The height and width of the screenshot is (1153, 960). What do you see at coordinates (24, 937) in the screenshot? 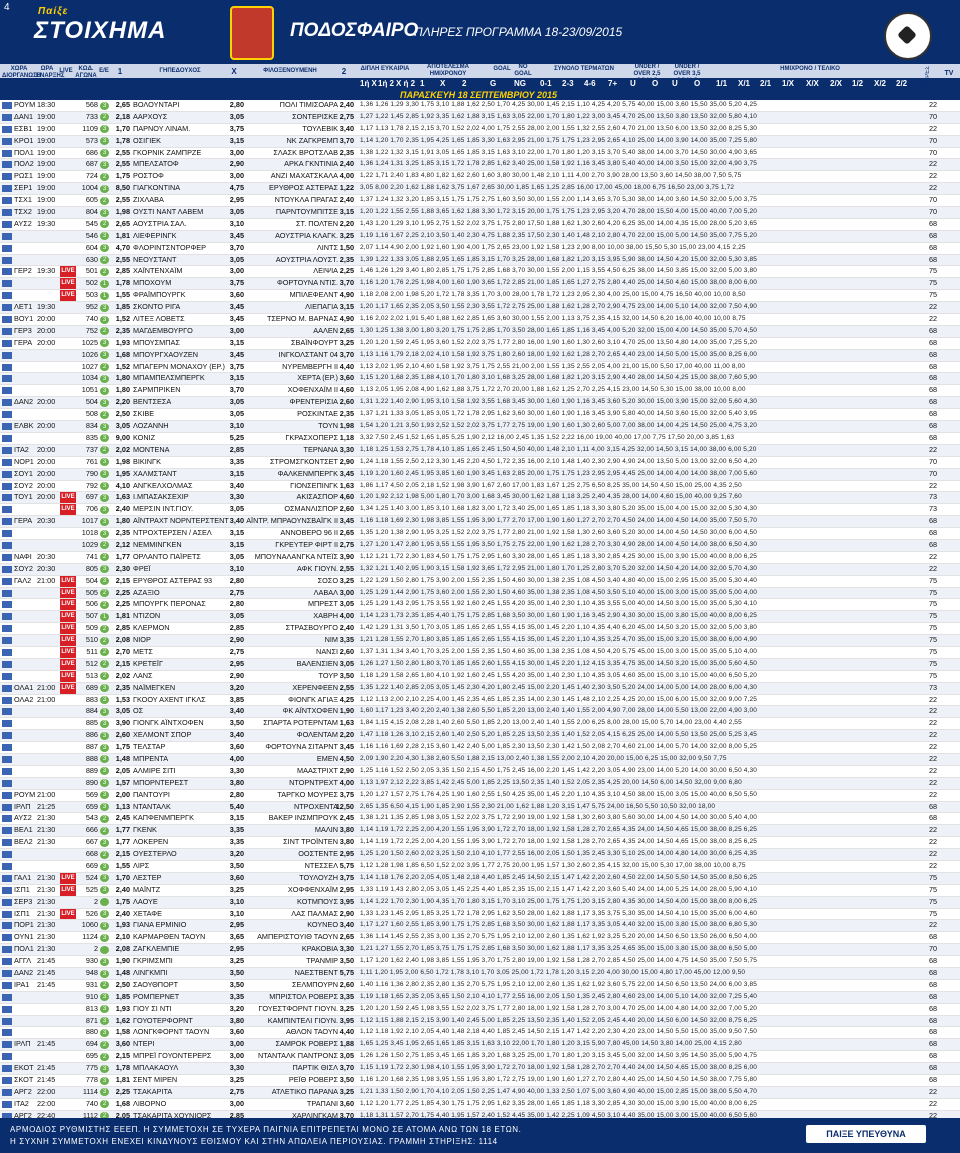
I see `country-code: ΟΥΝ1` at bounding box center [24, 937].